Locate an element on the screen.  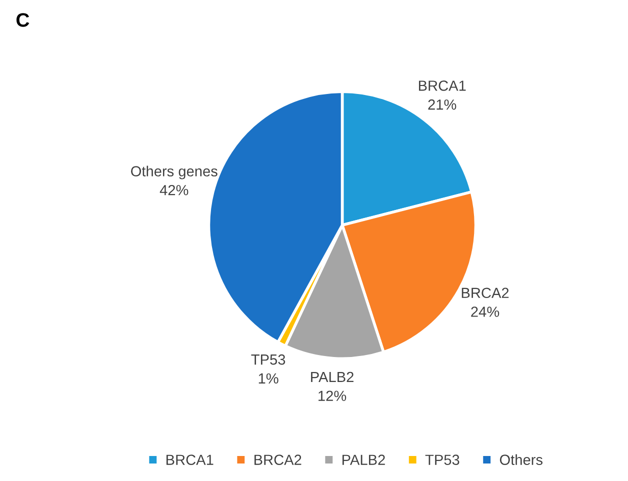
data-label: PALB2 12% is located at coordinates (332, 386).